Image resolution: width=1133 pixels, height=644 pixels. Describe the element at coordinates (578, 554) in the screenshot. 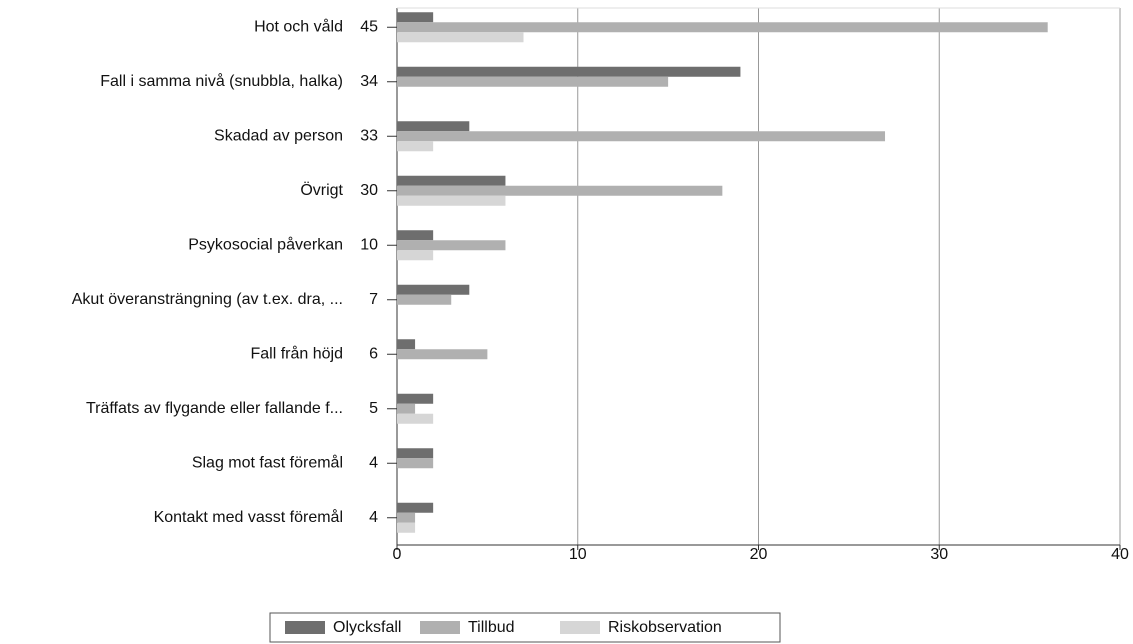

I see `x-tick-label: 10` at that location.